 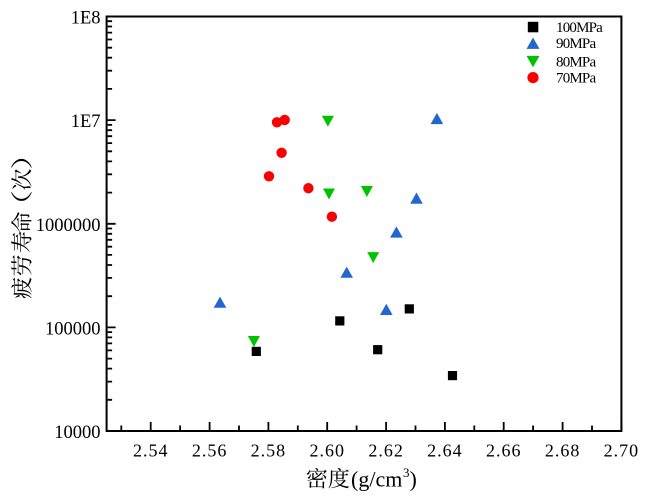 What do you see at coordinates (327, 451) in the screenshot?
I see `svg-text: 2.60` at bounding box center [327, 451].